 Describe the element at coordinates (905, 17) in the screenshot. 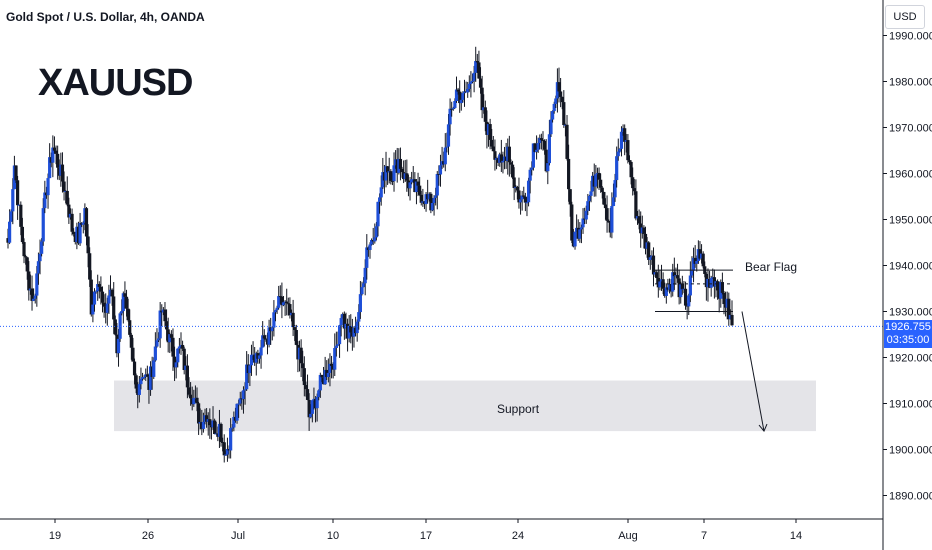

I see `currency-button: USD` at that location.